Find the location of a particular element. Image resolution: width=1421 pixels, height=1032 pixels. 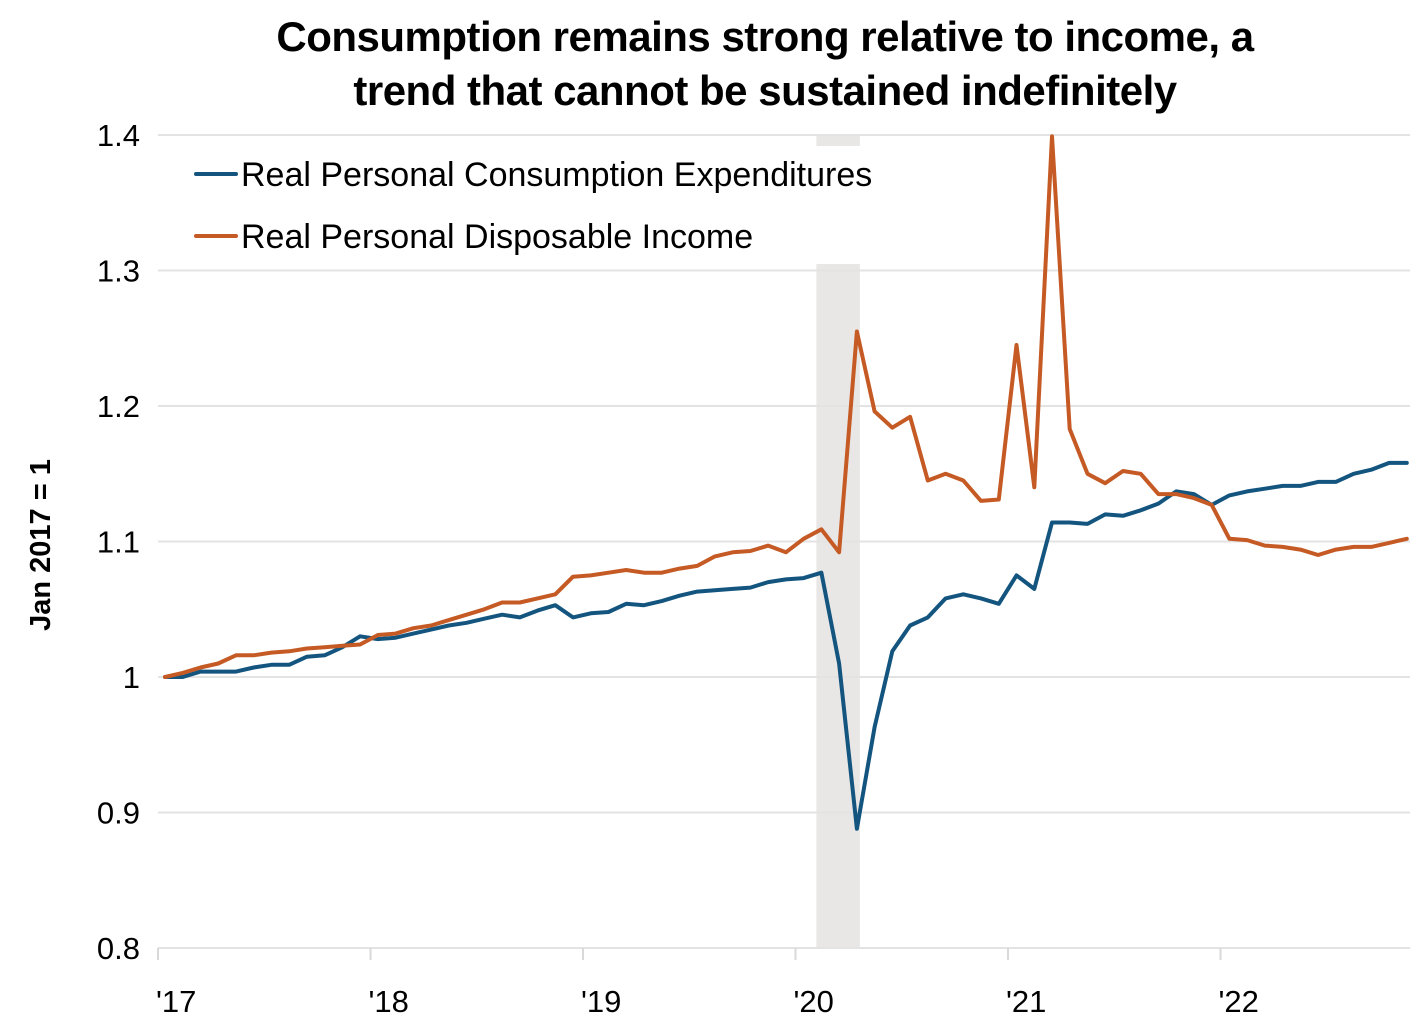

x-axis-tick-labels: '17 '18 '19 '20 '21 '22 is located at coordinates (707, 1001).